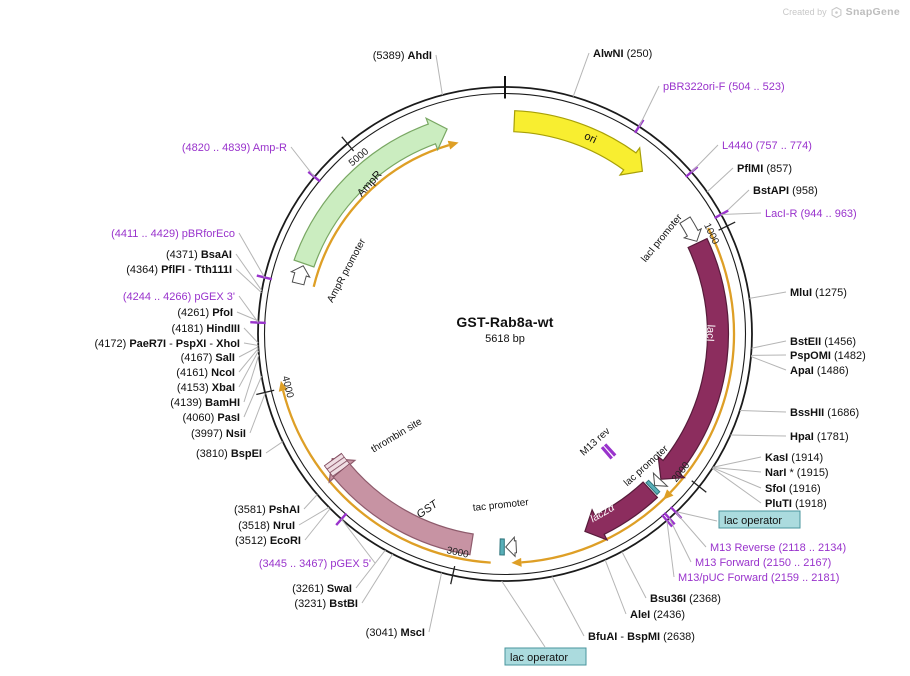  I want to click on callout-Bsu36I-2368: Bsu36I (2368), so click(671, 578).